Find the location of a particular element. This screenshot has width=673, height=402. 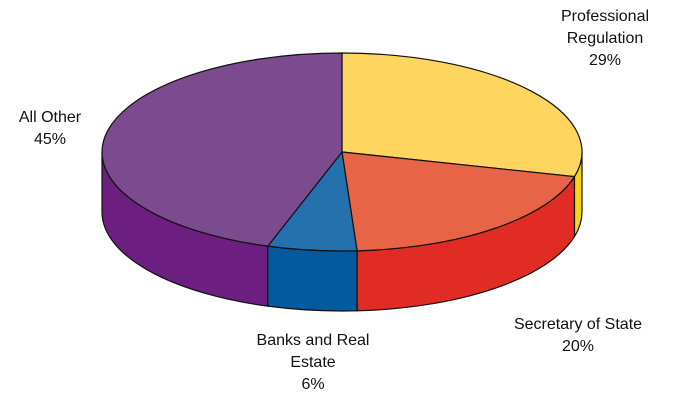

slice-percent: 6% is located at coordinates (313, 384).